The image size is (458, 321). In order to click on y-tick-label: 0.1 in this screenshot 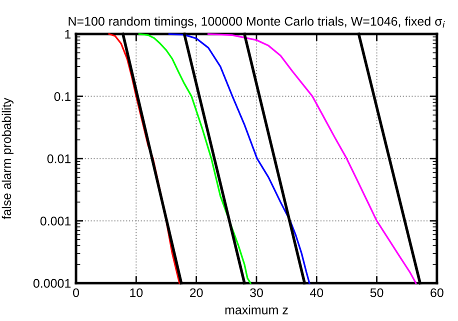, I will do `click(62, 96)`.